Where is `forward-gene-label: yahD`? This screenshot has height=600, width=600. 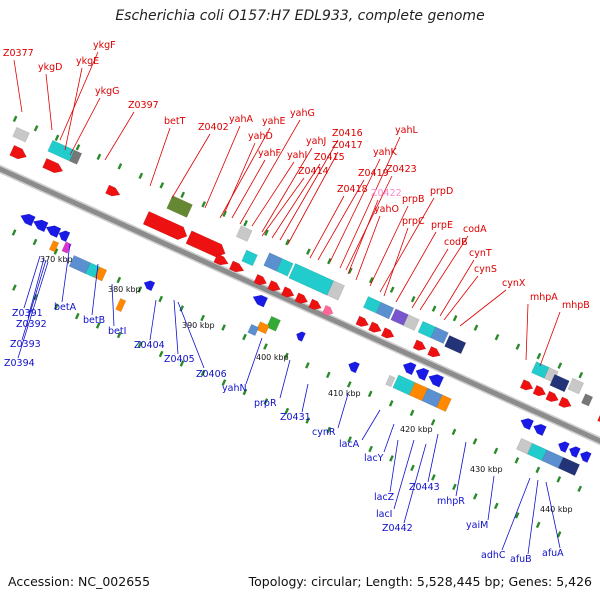
forward-gene-label: yahD is located at coordinates (260, 136).